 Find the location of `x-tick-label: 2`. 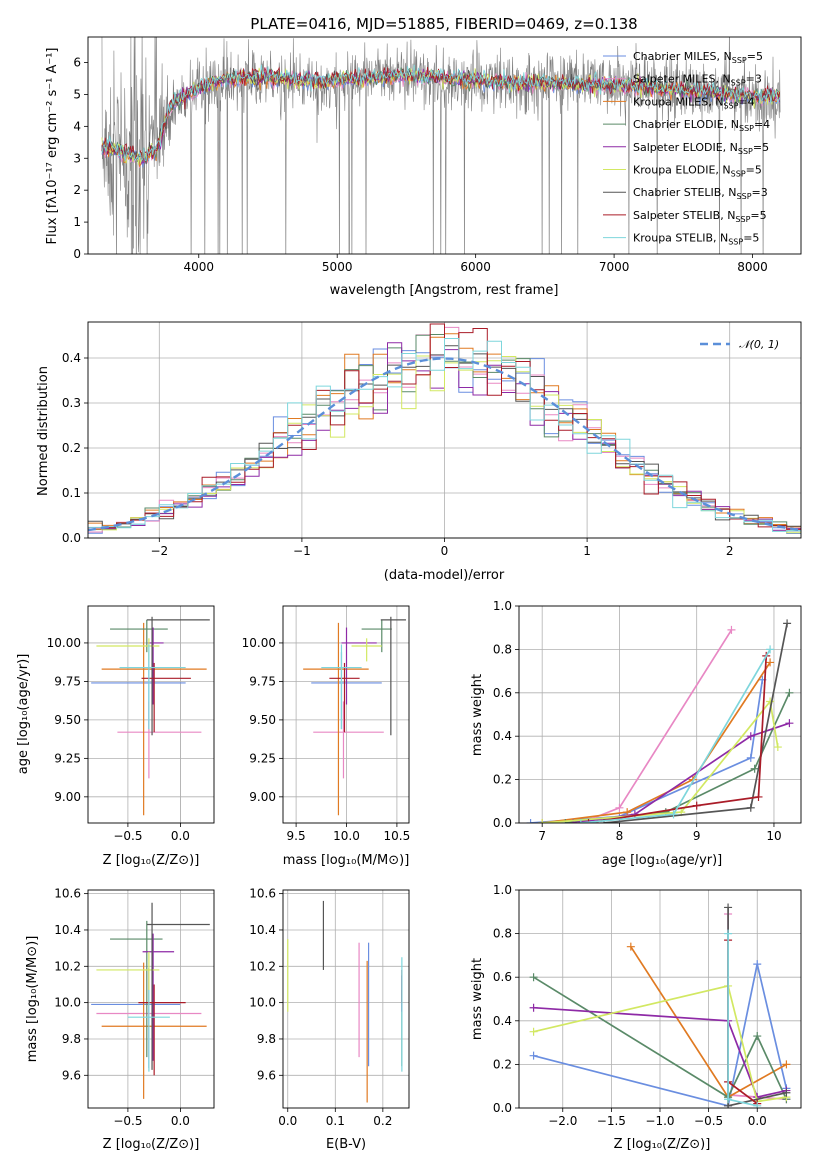

x-tick-label: 2 is located at coordinates (730, 551).